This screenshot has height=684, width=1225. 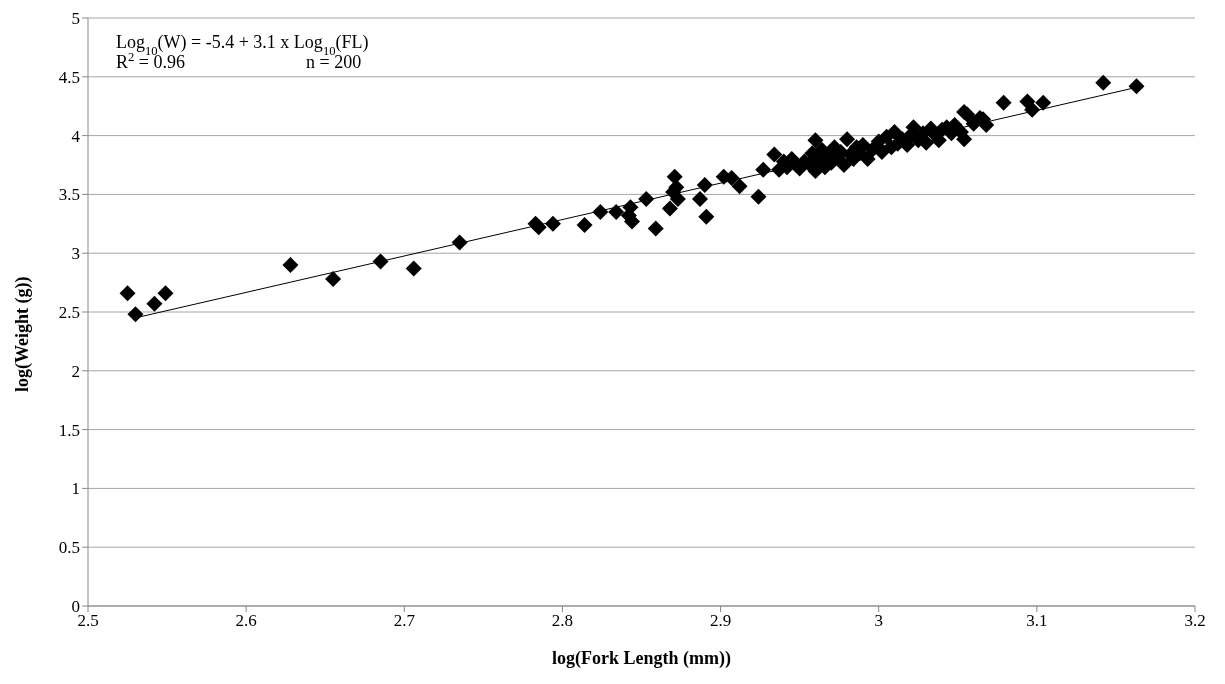 I want to click on y-tick-label: 2, so click(x=75, y=371).